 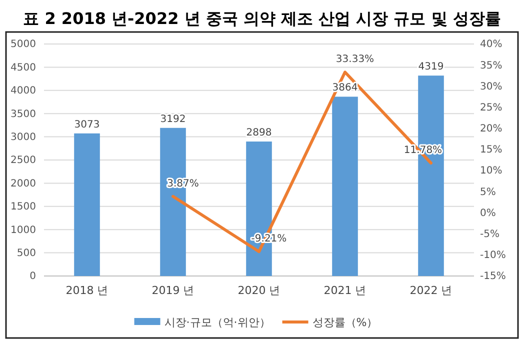 What do you see at coordinates (217, 322) in the screenshot?
I see `legend-label: 시장·규모（억·위안）` at bounding box center [217, 322].